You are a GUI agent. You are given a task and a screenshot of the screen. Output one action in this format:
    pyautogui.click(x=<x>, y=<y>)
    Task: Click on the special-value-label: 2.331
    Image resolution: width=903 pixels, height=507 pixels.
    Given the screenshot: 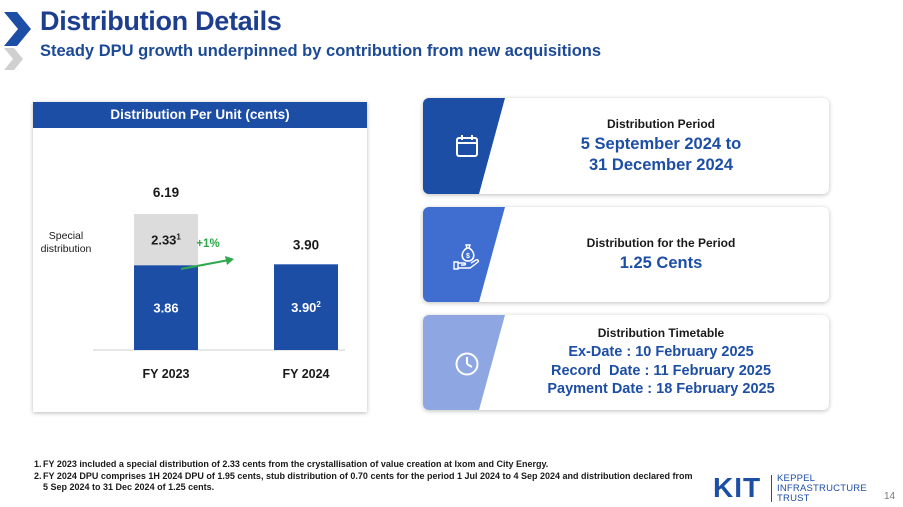 What is the action you would take?
    pyautogui.click(x=166, y=240)
    